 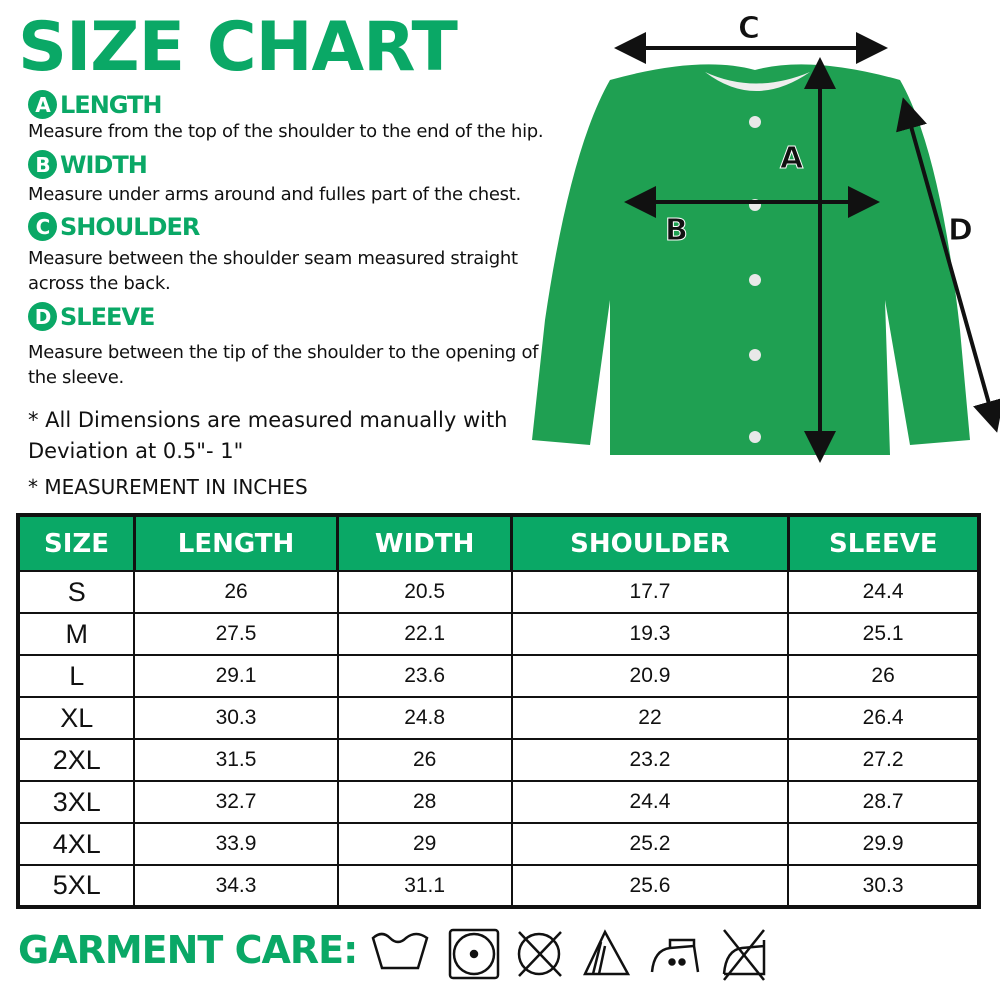 What do you see at coordinates (650, 592) in the screenshot?
I see `measurement-cell: 17.7` at bounding box center [650, 592].